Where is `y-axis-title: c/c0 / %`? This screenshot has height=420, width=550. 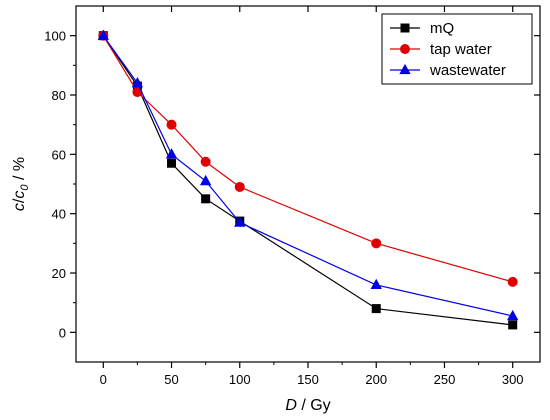 y-axis-title: c/c0 / % is located at coordinates (21, 184).